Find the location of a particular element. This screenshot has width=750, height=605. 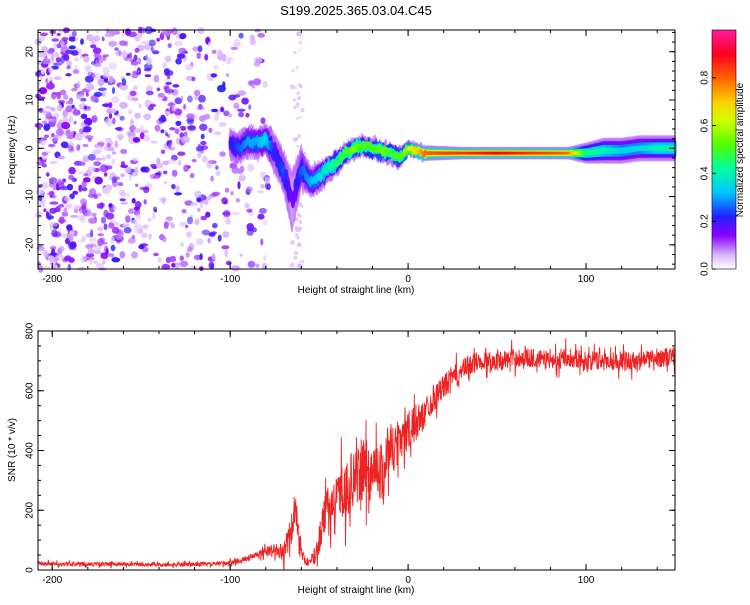

snr-x-tick-label: -100 is located at coordinates (230, 580).